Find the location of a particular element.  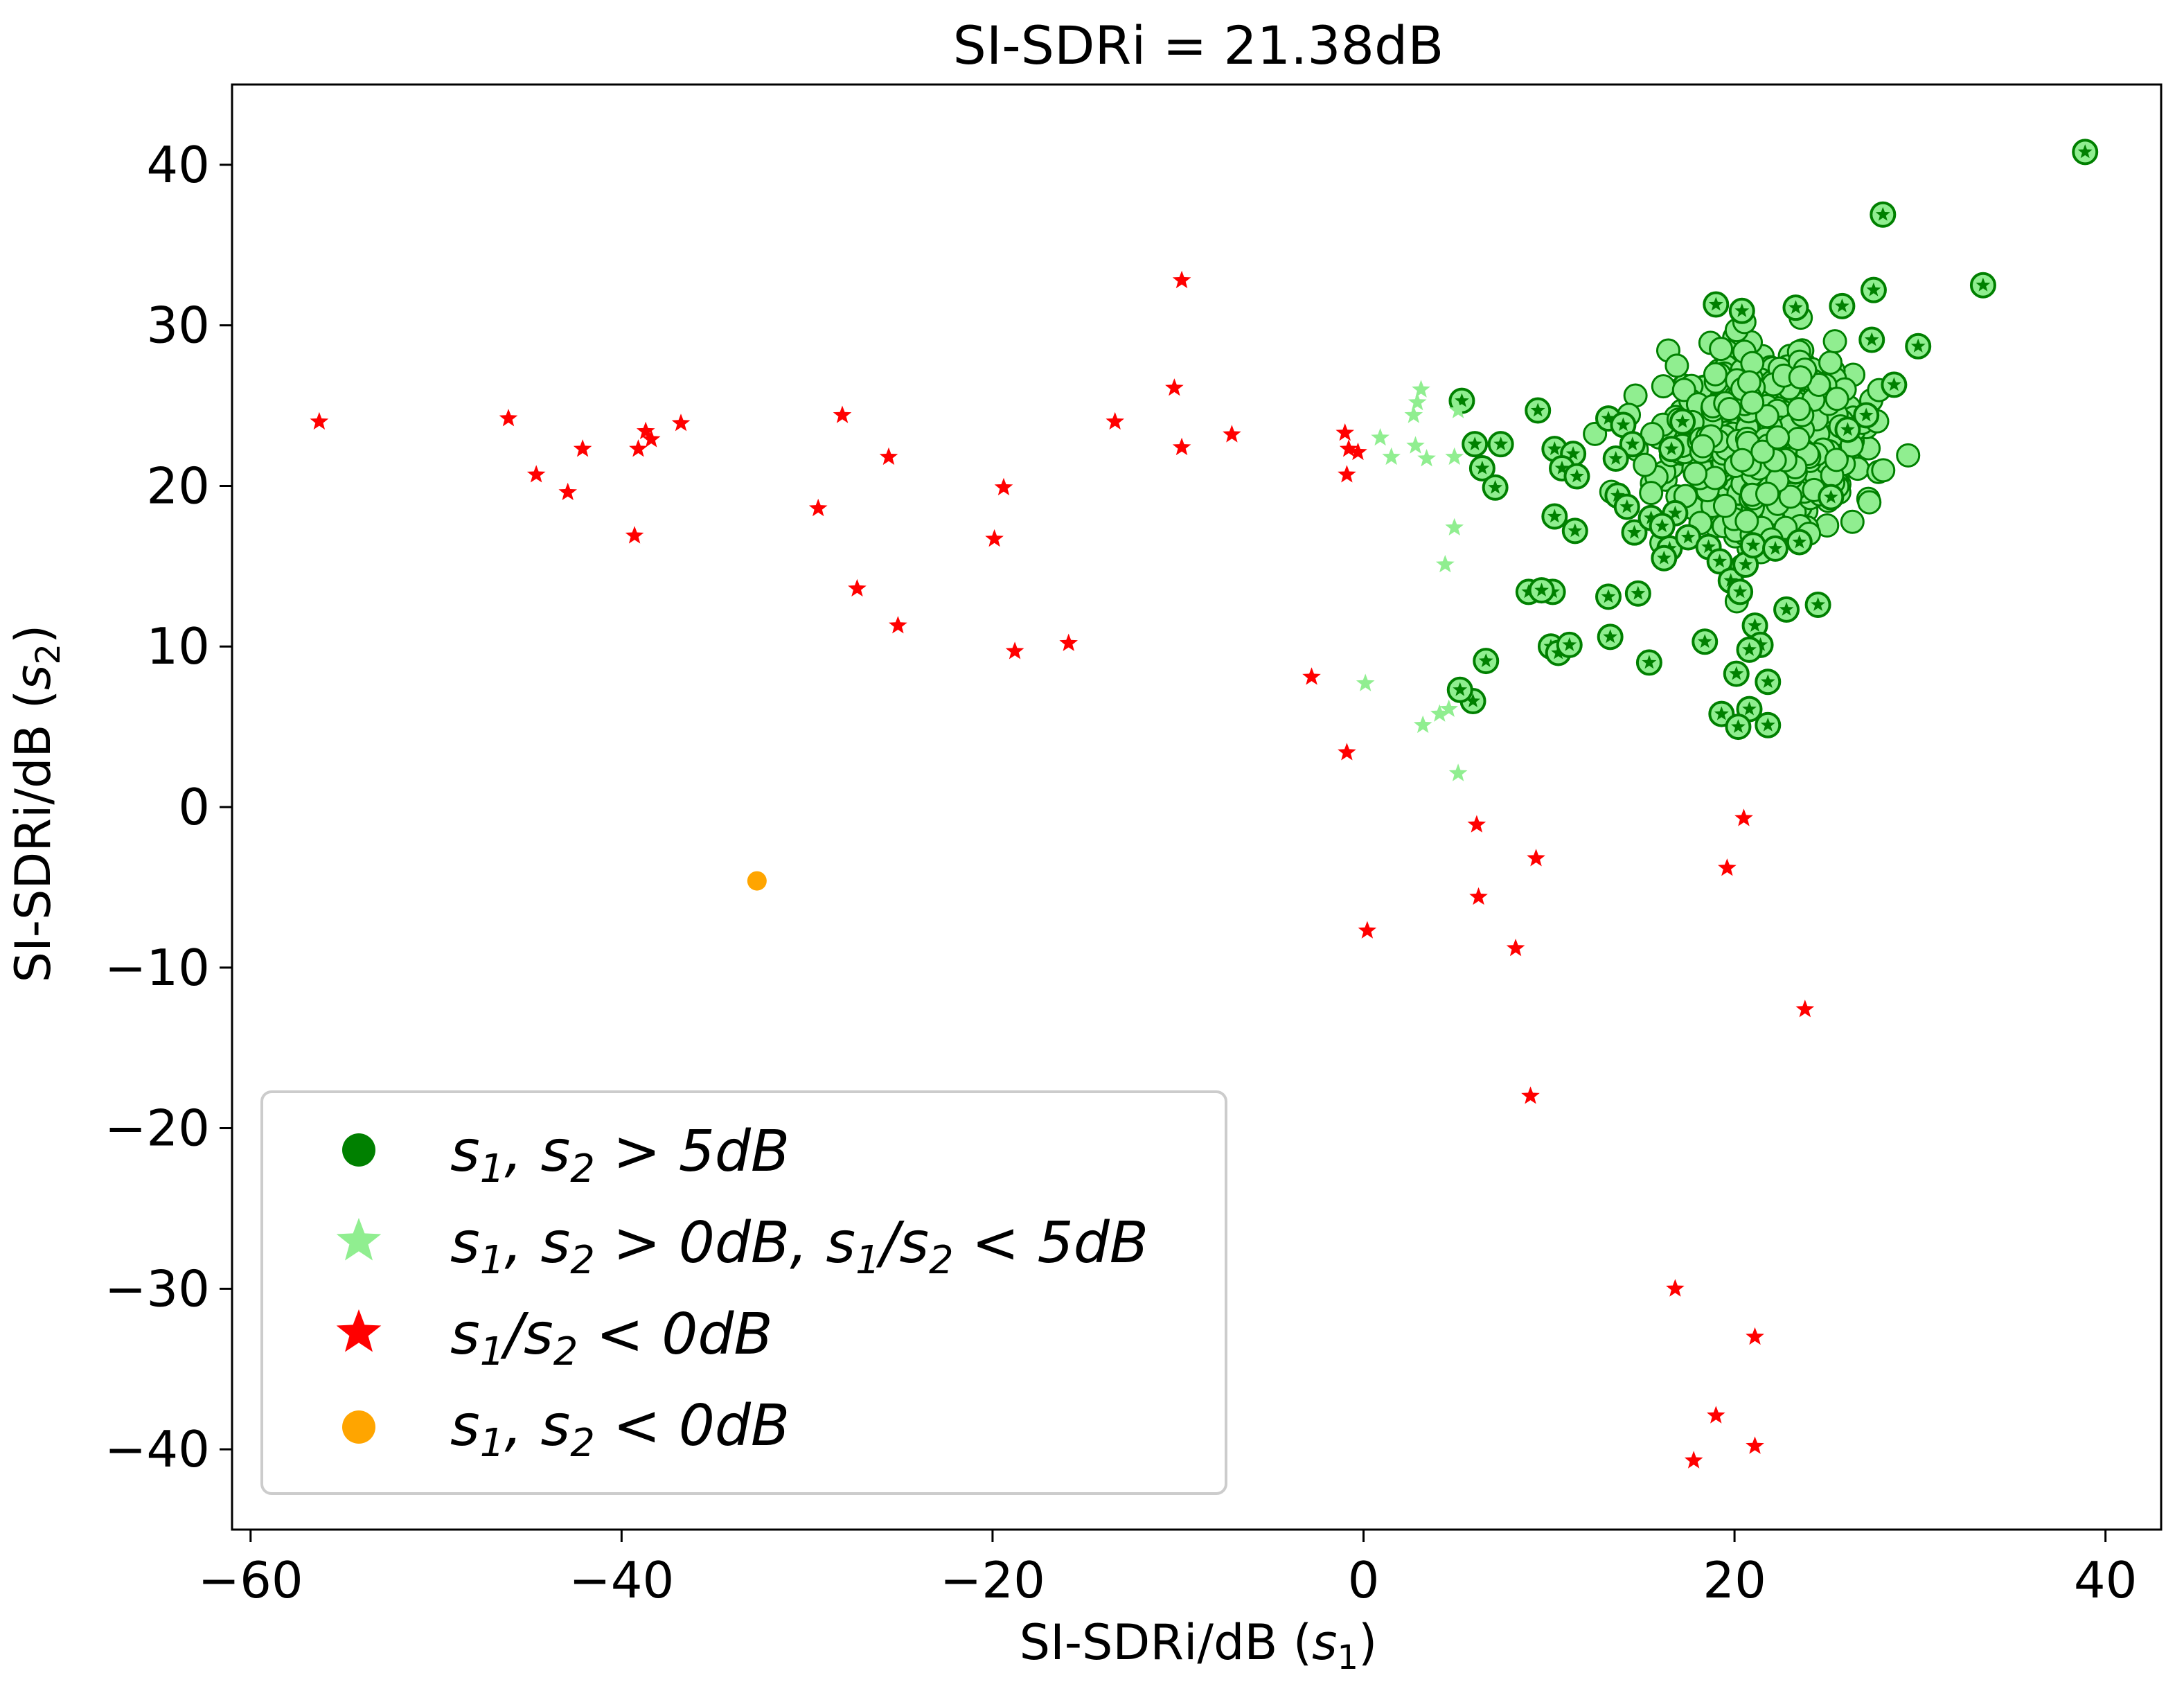

legend-marker-orange-circle is located at coordinates (358, 1427).